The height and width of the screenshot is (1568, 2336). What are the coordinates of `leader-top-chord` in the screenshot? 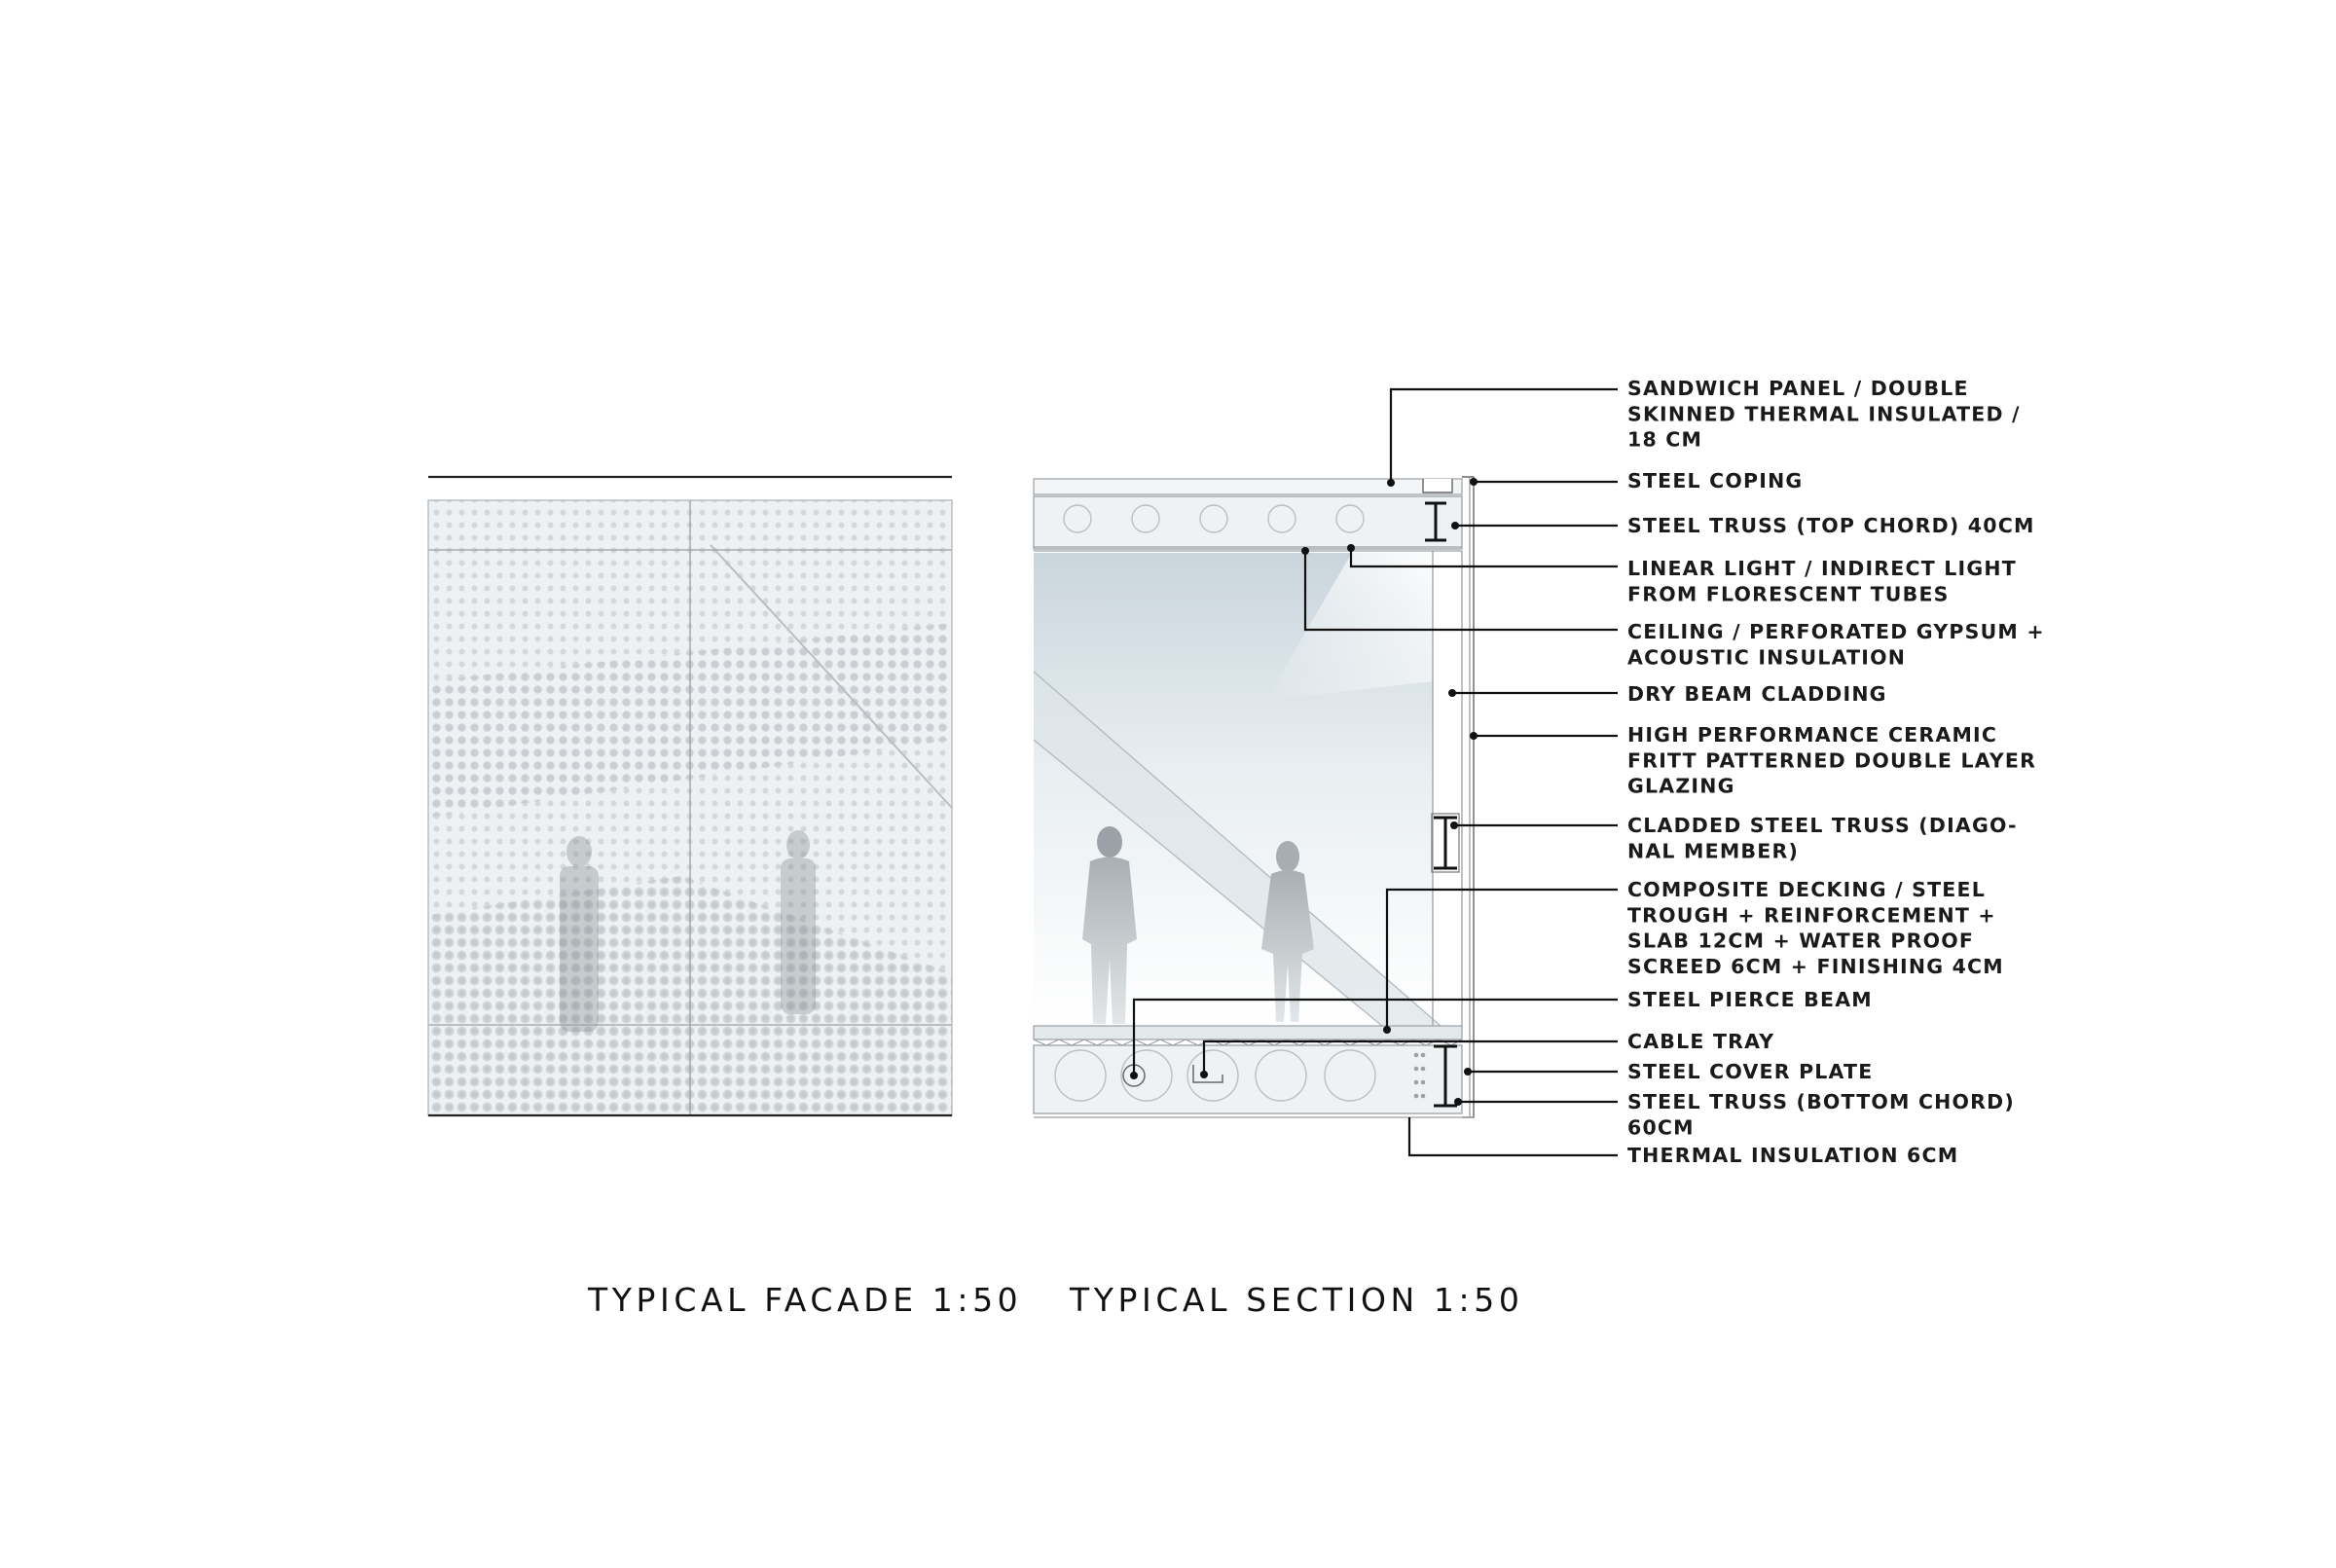 It's located at (1535, 525).